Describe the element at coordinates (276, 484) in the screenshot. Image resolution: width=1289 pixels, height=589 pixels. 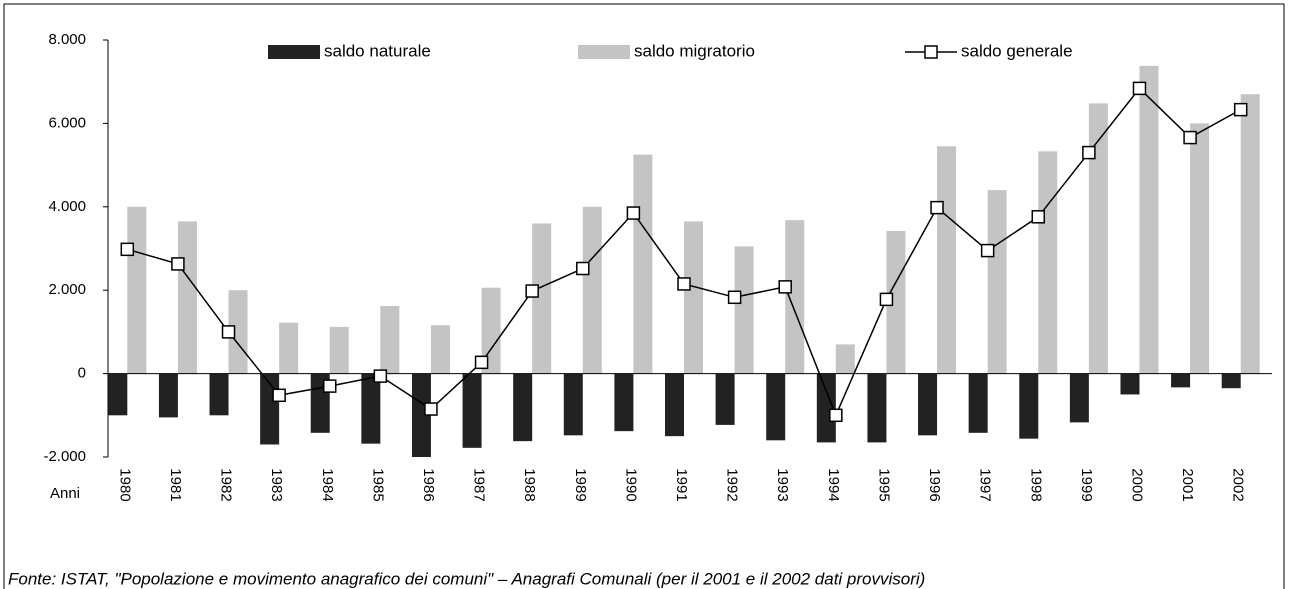
I see `x-tick-label: 1983` at that location.